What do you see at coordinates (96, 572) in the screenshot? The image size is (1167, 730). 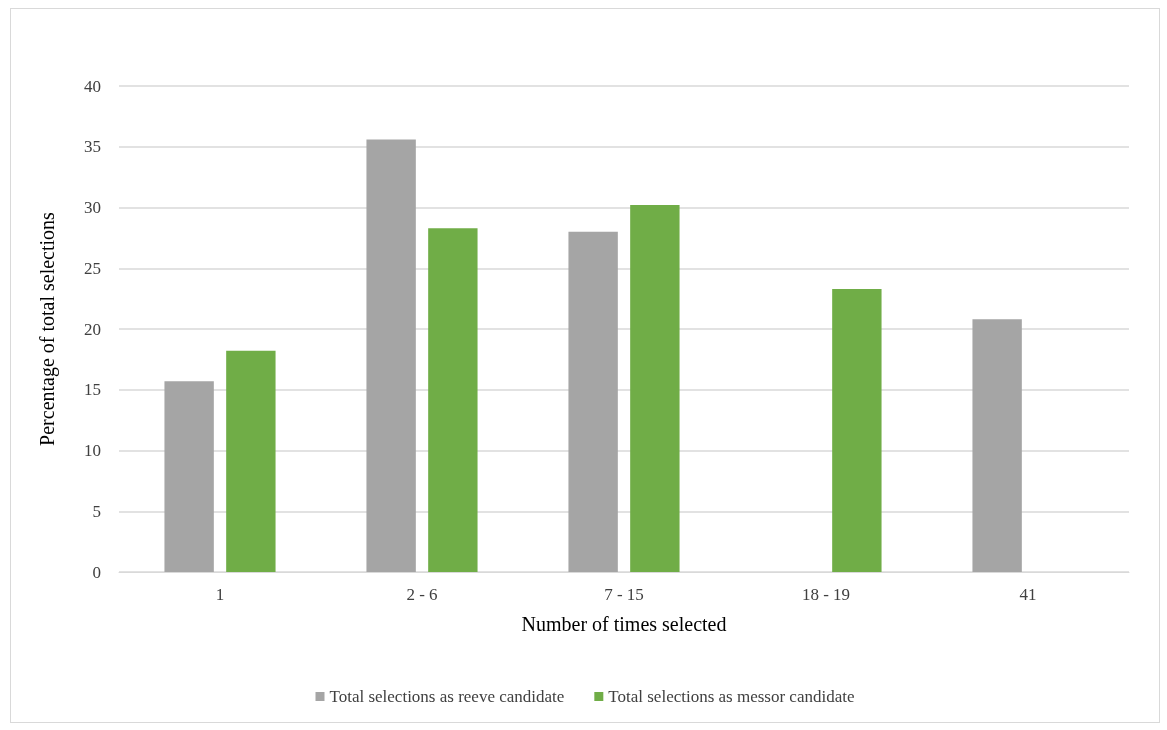 I see `y-tick-label: 0` at bounding box center [96, 572].